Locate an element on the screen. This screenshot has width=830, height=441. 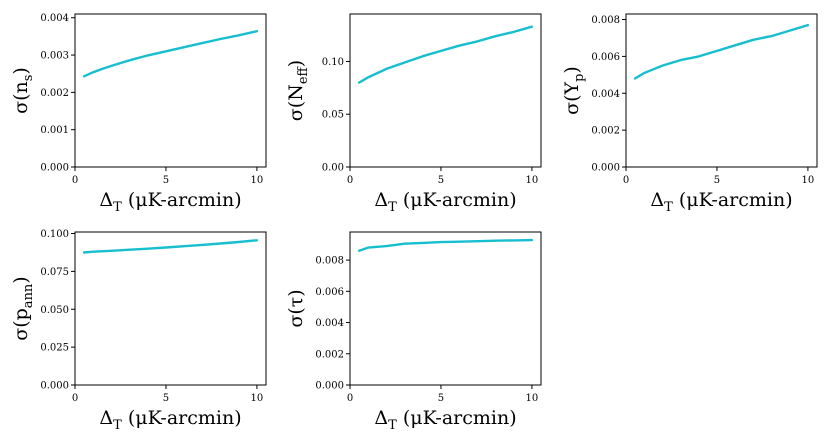
y-axis-label: σ(pann) is located at coordinates (23, 308).